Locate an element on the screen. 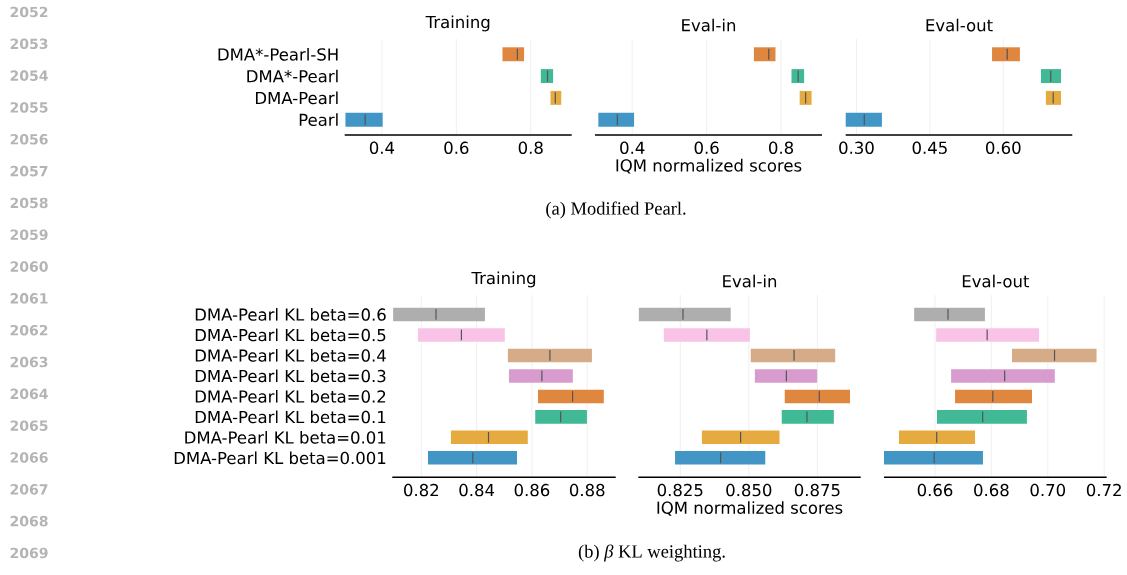  text: 2053 is located at coordinates (29, 44).